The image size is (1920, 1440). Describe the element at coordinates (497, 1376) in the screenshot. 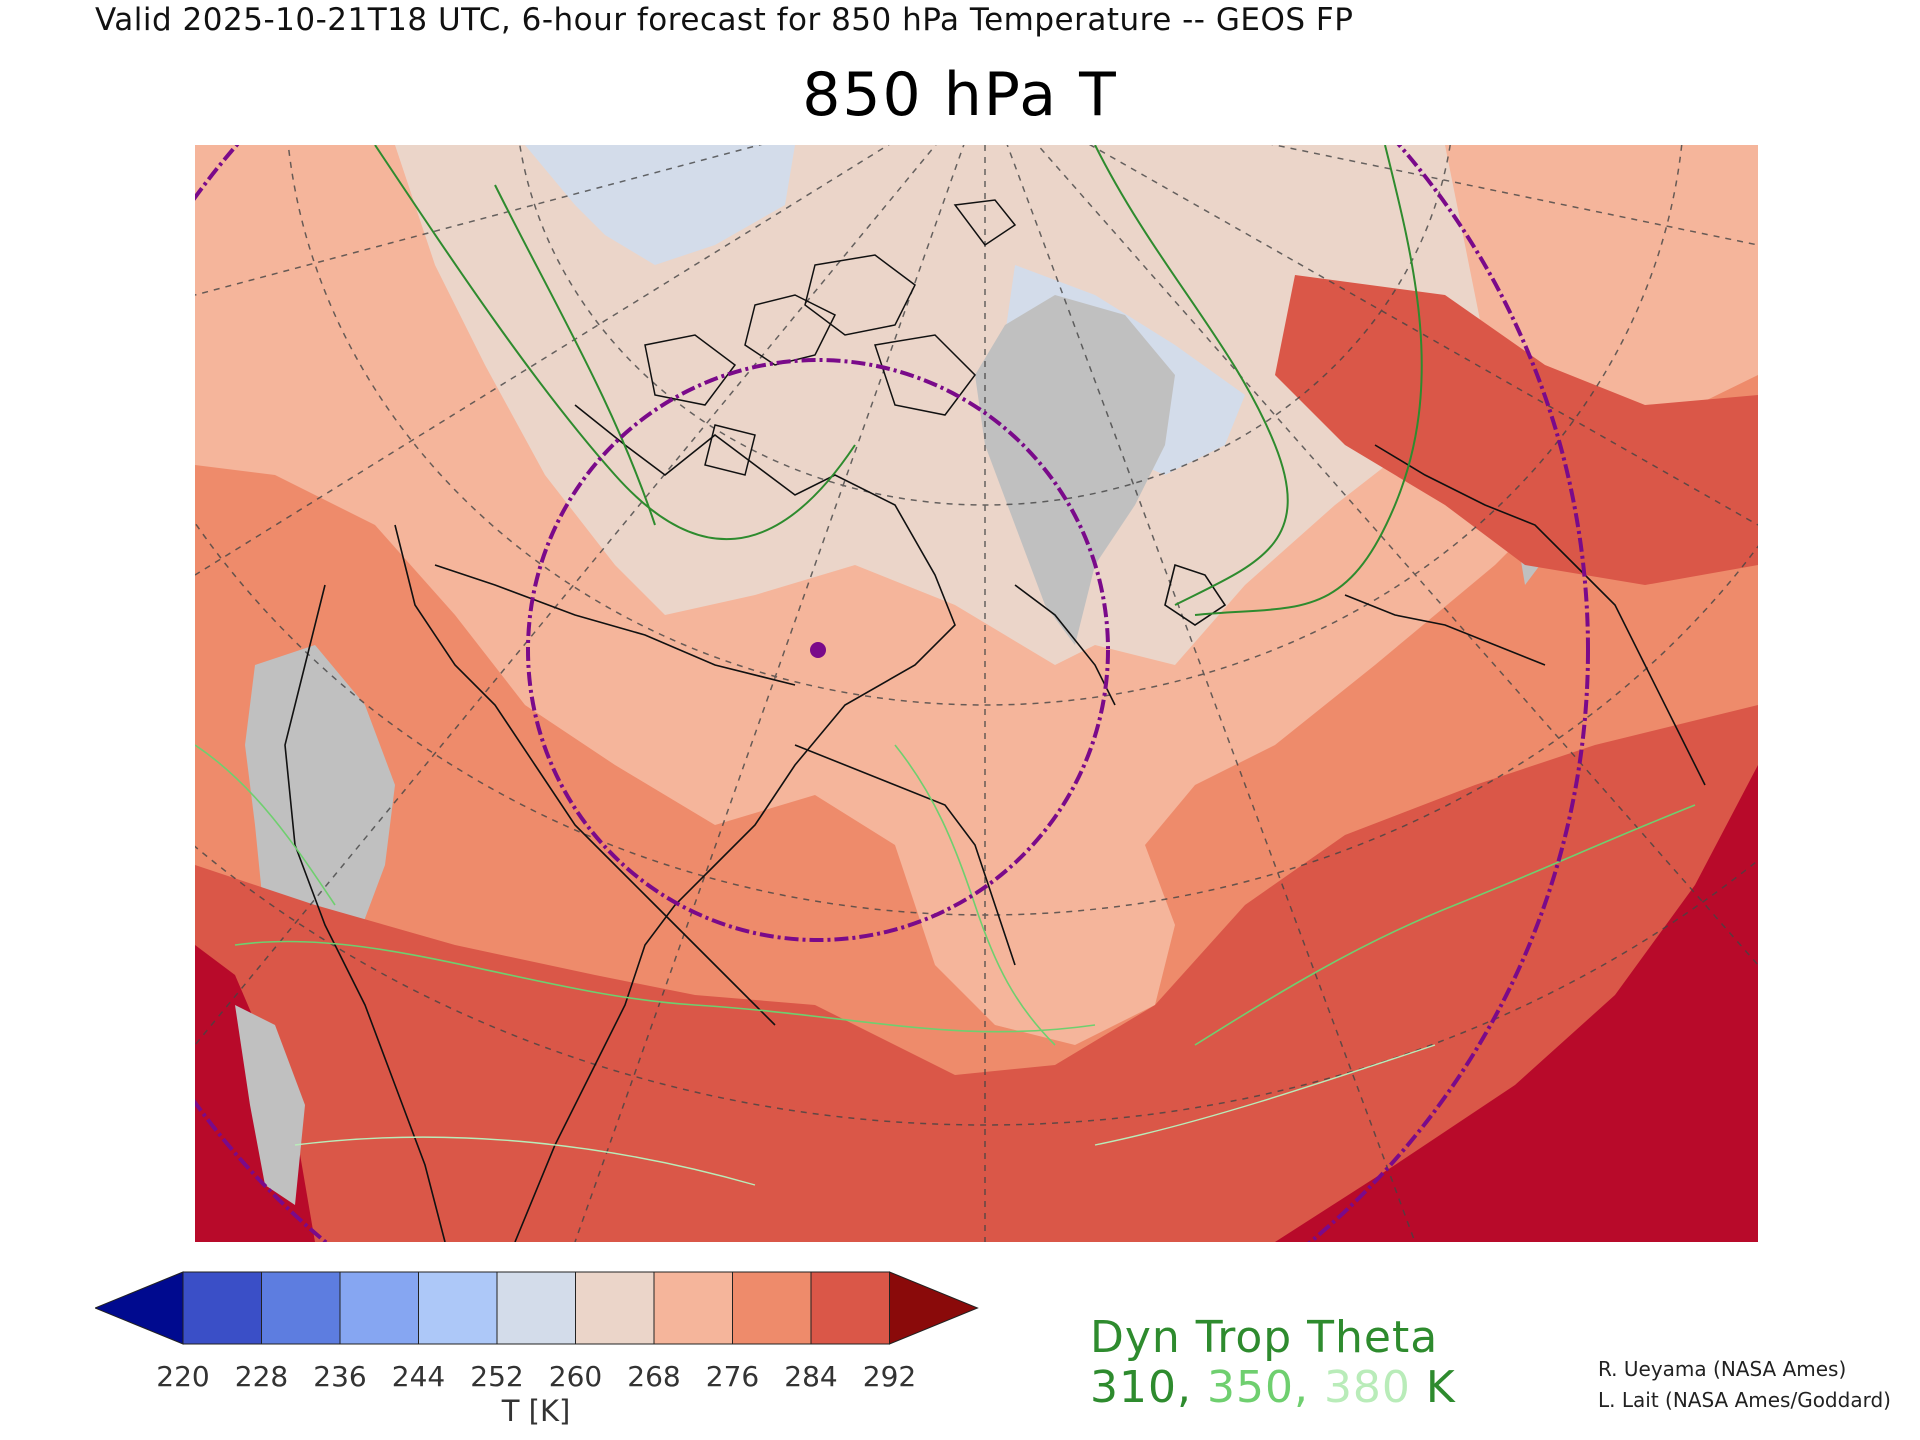

I see `colorbar-tick-label: 252` at that location.